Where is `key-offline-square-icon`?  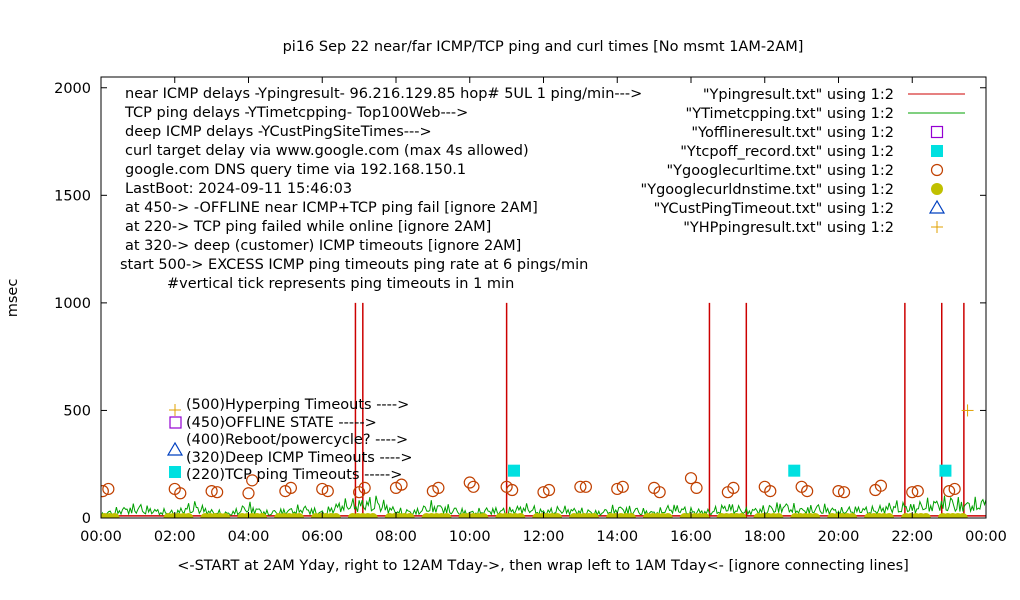 key-offline-square-icon is located at coordinates (175, 422).